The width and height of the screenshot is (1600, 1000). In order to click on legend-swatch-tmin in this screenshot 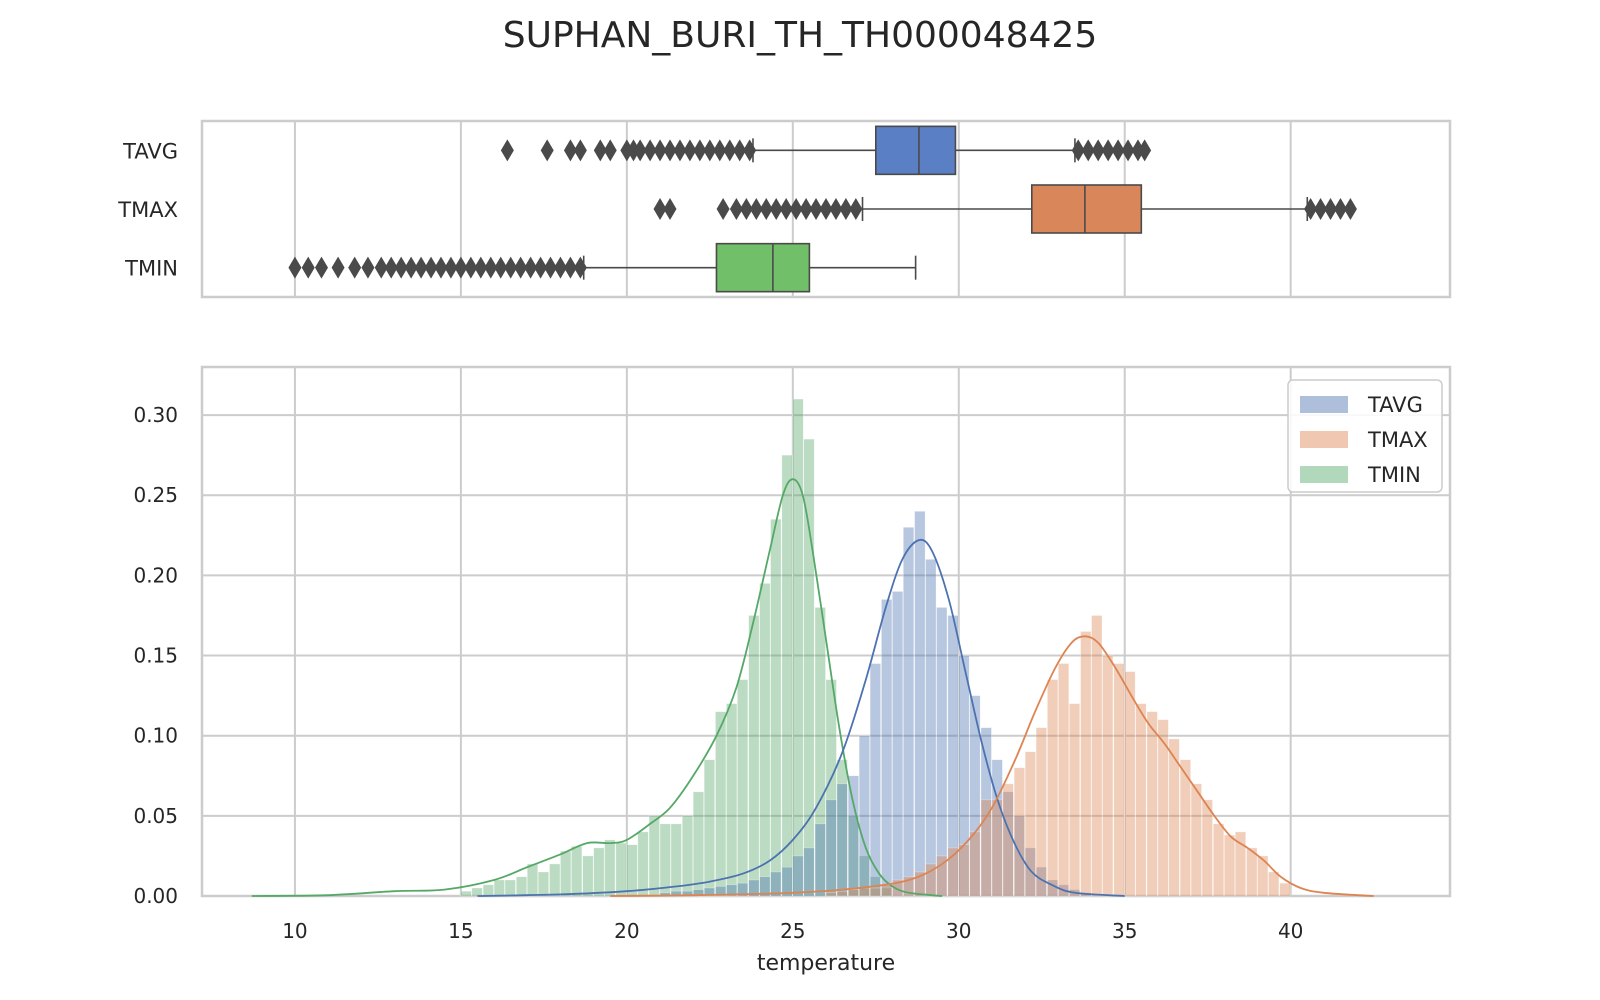, I will do `click(1324, 474)`.